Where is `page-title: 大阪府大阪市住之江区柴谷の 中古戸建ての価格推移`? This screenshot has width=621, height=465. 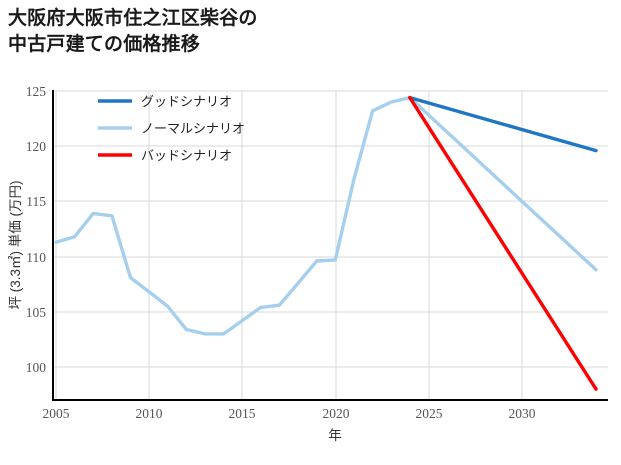
page-title: 大阪府大阪市住之江区柴谷の 中古戸建ての価格推移 is located at coordinates (133, 31).